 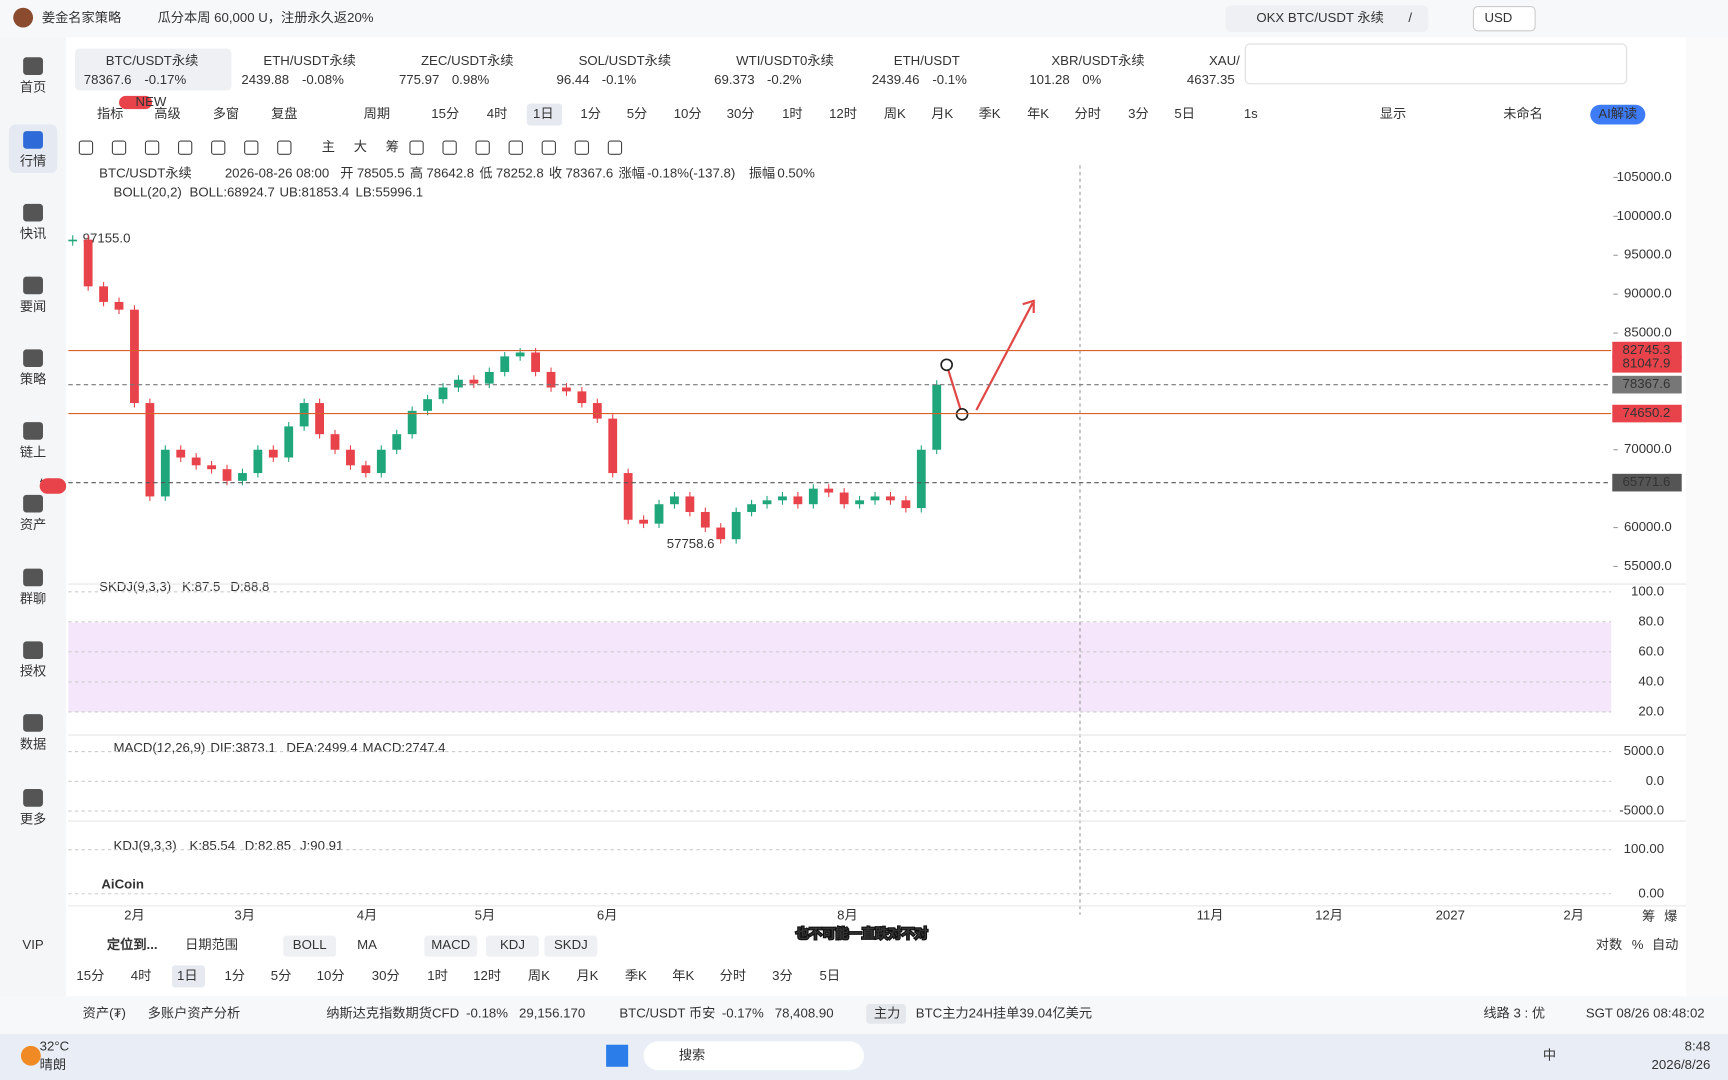 What do you see at coordinates (284, 113) in the screenshot?
I see `toolbar-item: 复盘` at bounding box center [284, 113].